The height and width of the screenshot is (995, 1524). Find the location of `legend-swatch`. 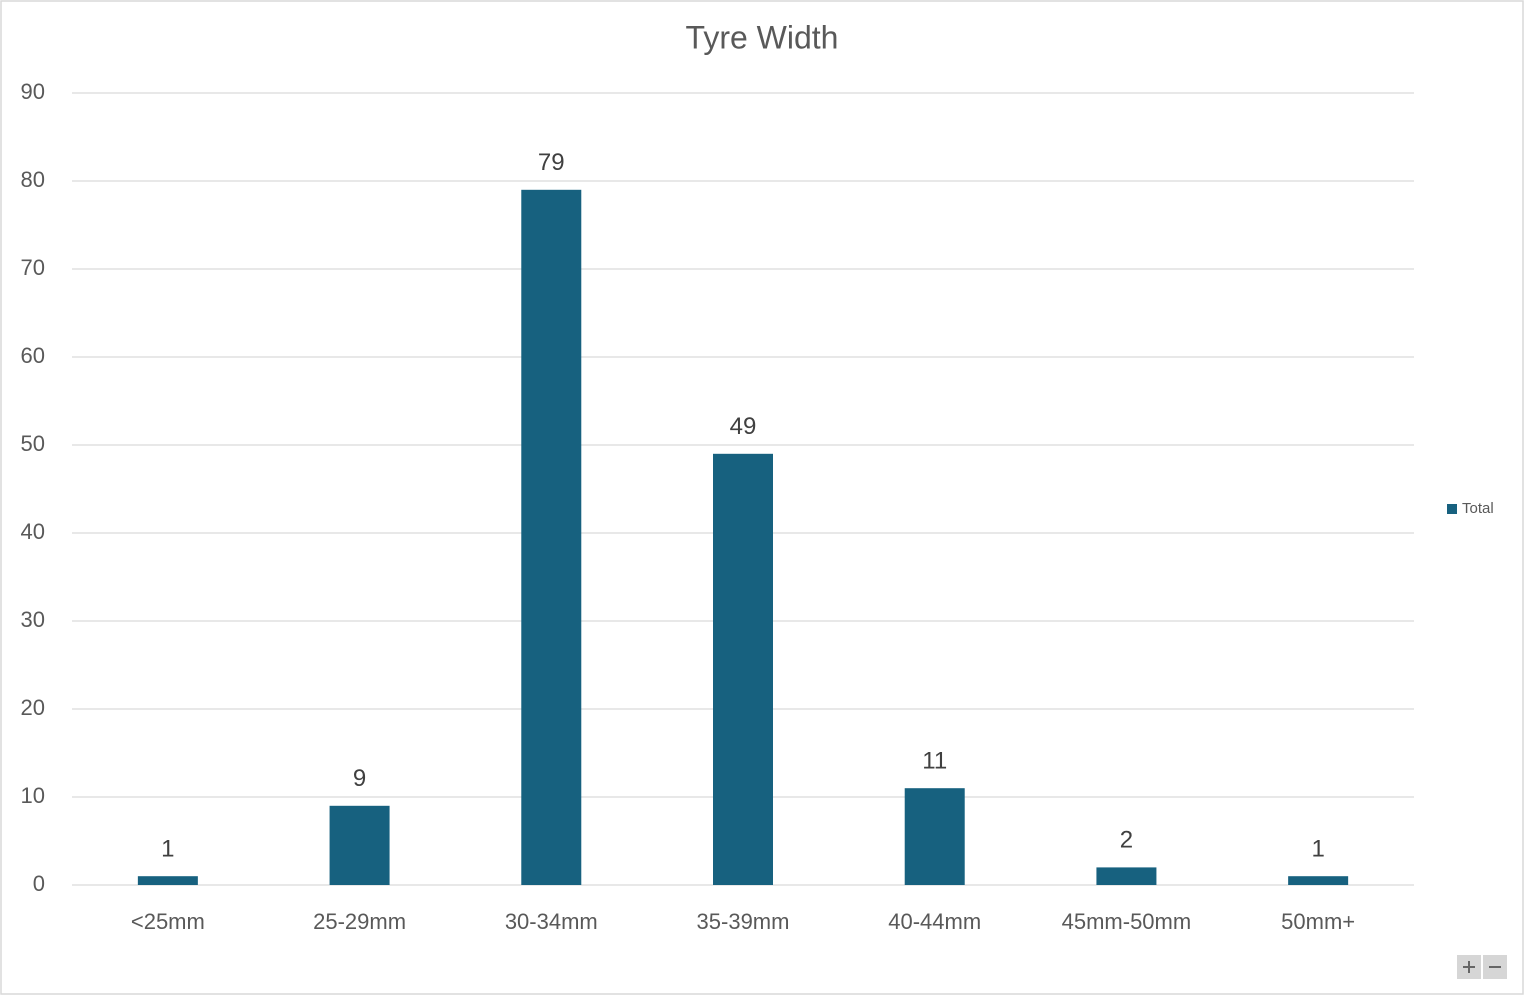

legend-swatch is located at coordinates (1452, 509).